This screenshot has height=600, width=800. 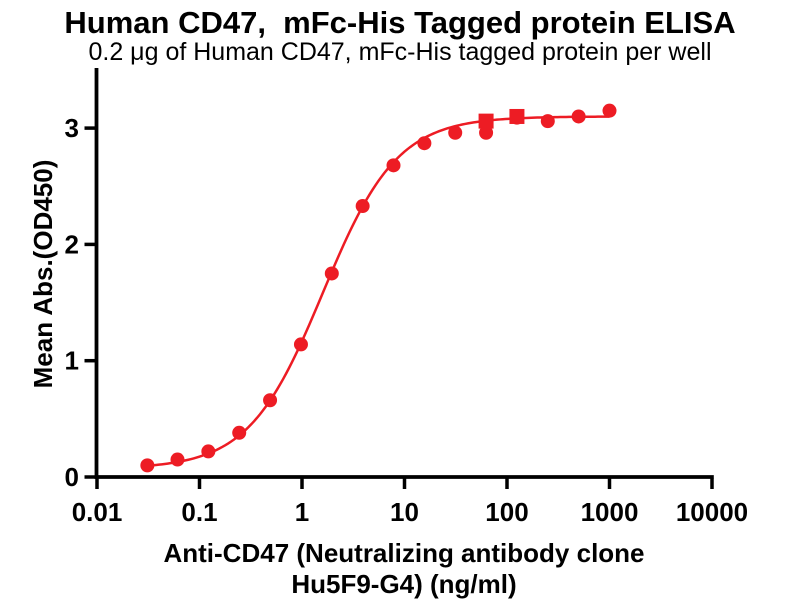 I want to click on x-tick-label: 10000, so click(x=712, y=512).